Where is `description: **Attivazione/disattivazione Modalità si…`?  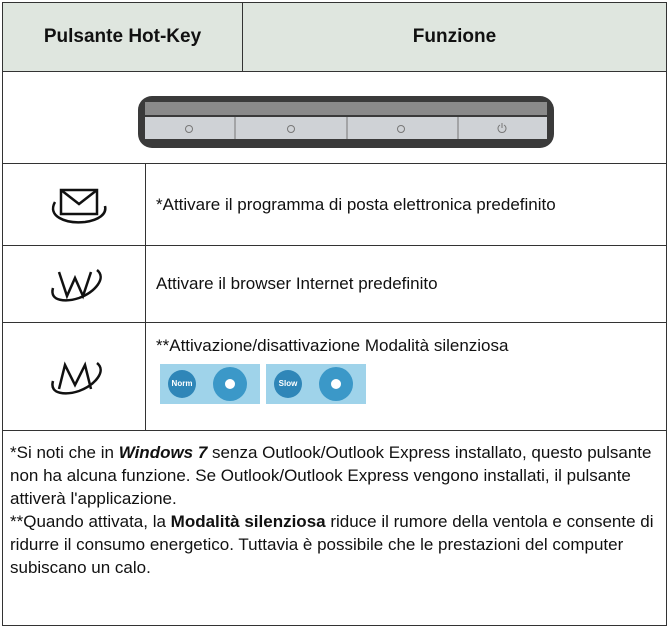
description: **Attivazione/disattivazione Modalità si… is located at coordinates (332, 345).